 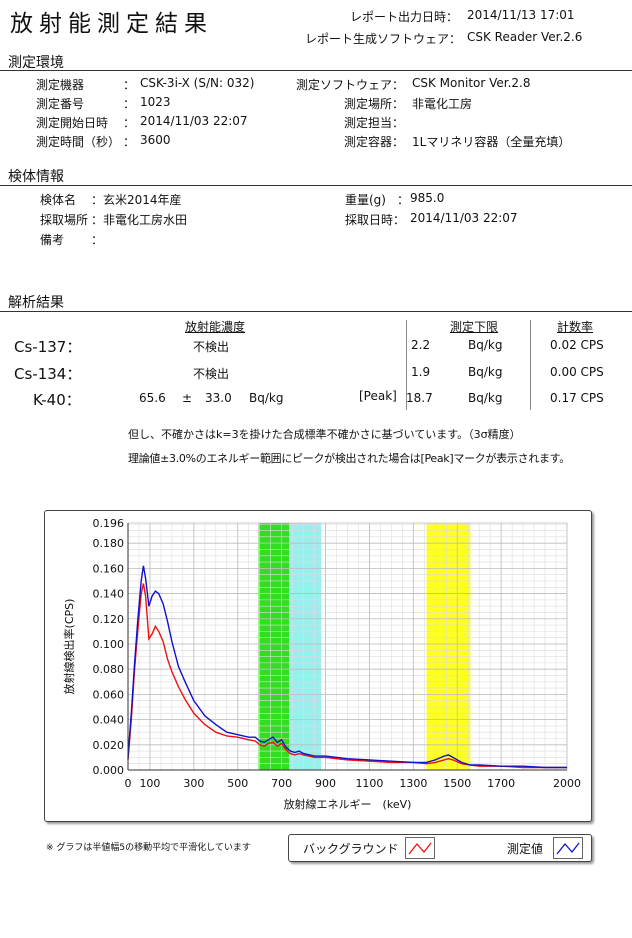 I want to click on x-tick-label: 0, so click(x=128, y=783).